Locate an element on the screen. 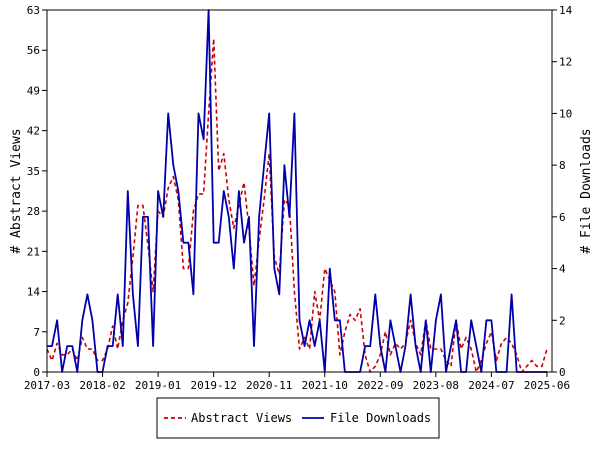 The height and width of the screenshot is (450, 600). x-tick-label: 2019-01 is located at coordinates (158, 385).